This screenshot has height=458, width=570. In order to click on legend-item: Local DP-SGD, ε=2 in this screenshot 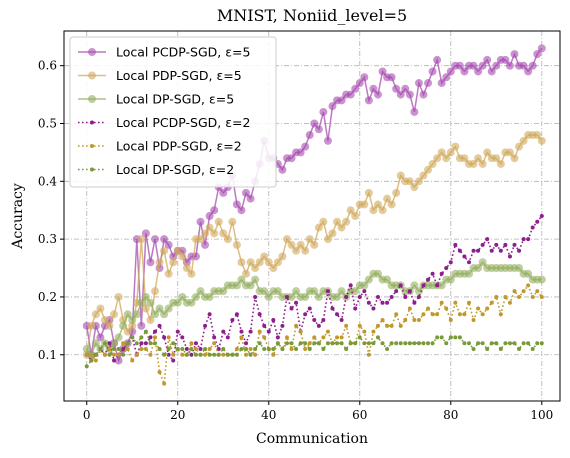, I will do `click(156, 169)`.